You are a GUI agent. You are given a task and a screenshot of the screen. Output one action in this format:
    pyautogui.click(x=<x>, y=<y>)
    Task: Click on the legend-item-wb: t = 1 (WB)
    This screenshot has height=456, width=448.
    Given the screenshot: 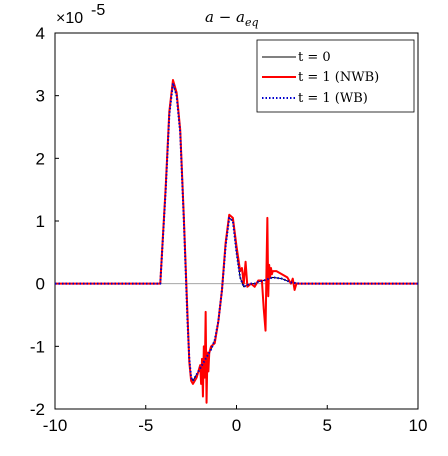 What is the action you would take?
    pyautogui.click(x=315, y=98)
    